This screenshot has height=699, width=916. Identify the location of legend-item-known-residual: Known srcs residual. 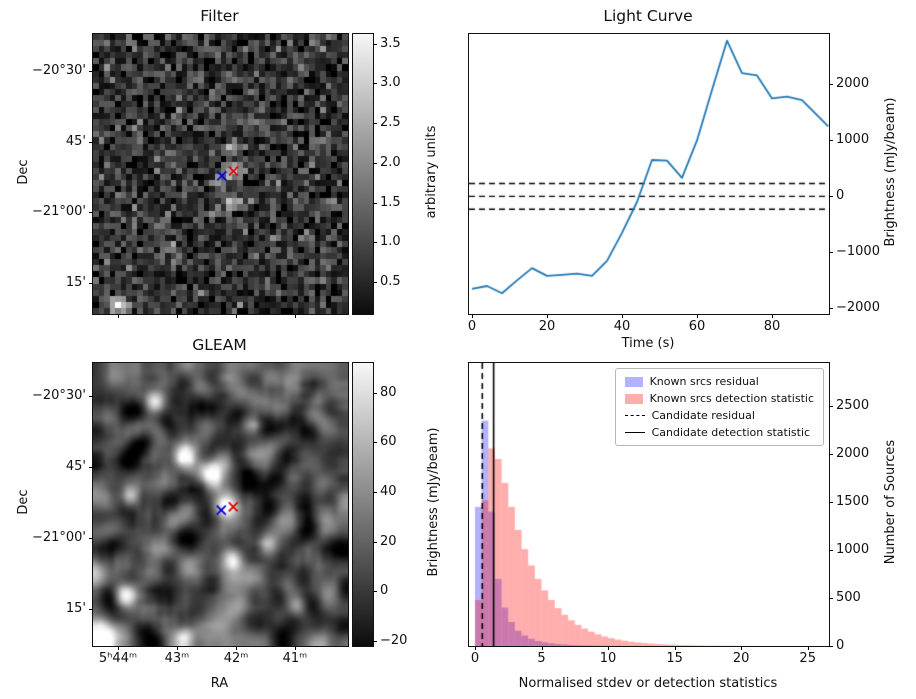
(719, 381).